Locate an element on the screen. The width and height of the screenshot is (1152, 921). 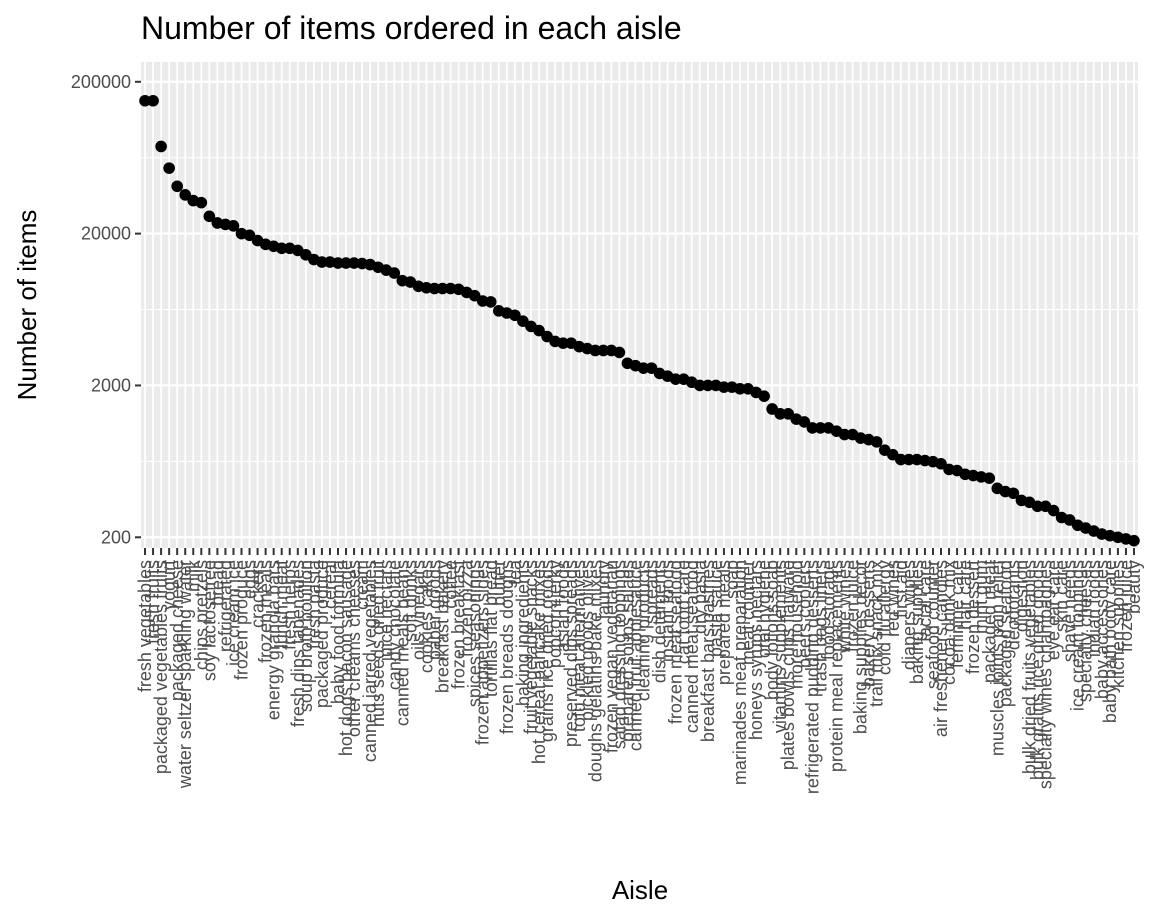
x-tick-label: honeys syrups nectars is located at coordinates (756, 650).